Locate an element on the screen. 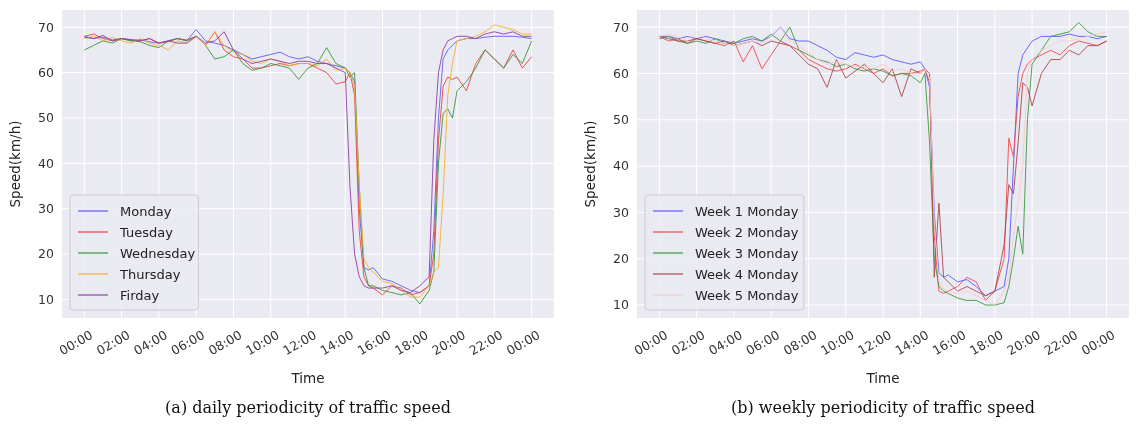 This screenshot has width=1137, height=430. legend-label: Wednesday is located at coordinates (158, 253).